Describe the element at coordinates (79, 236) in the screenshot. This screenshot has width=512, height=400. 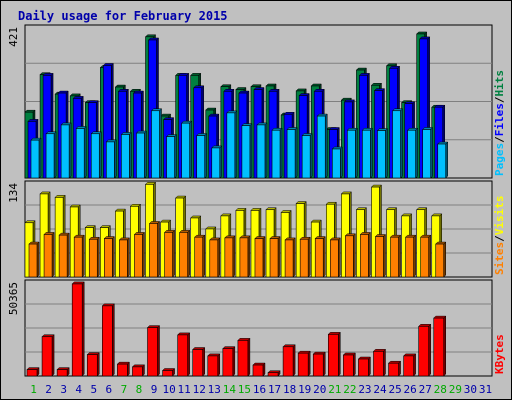
I see `bar-sites-day-4-top` at that location.